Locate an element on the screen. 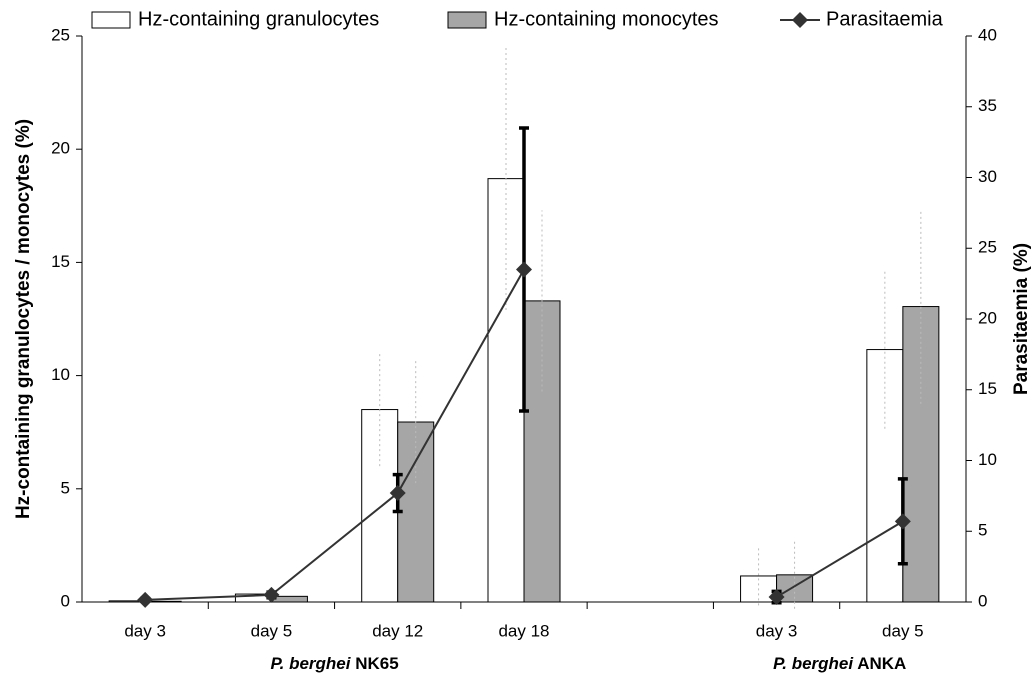 This screenshot has height=679, width=1036. y2-tick-label: 0 is located at coordinates (982, 600).